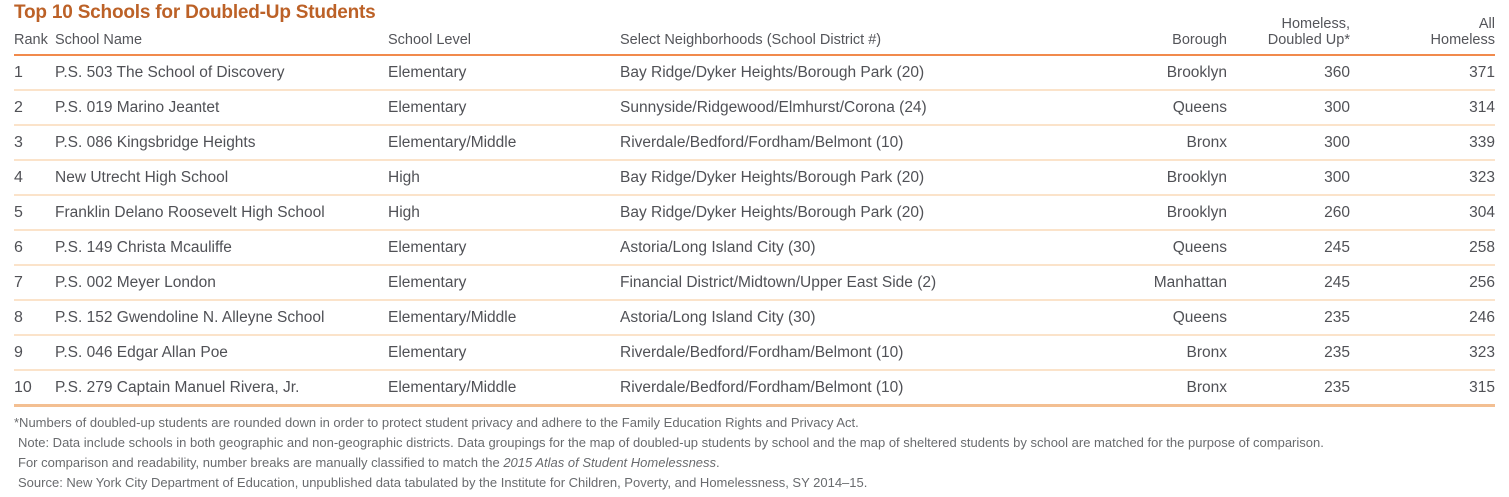 The height and width of the screenshot is (497, 1509). I want to click on all-homeless-cell: 258, so click(1422, 248).